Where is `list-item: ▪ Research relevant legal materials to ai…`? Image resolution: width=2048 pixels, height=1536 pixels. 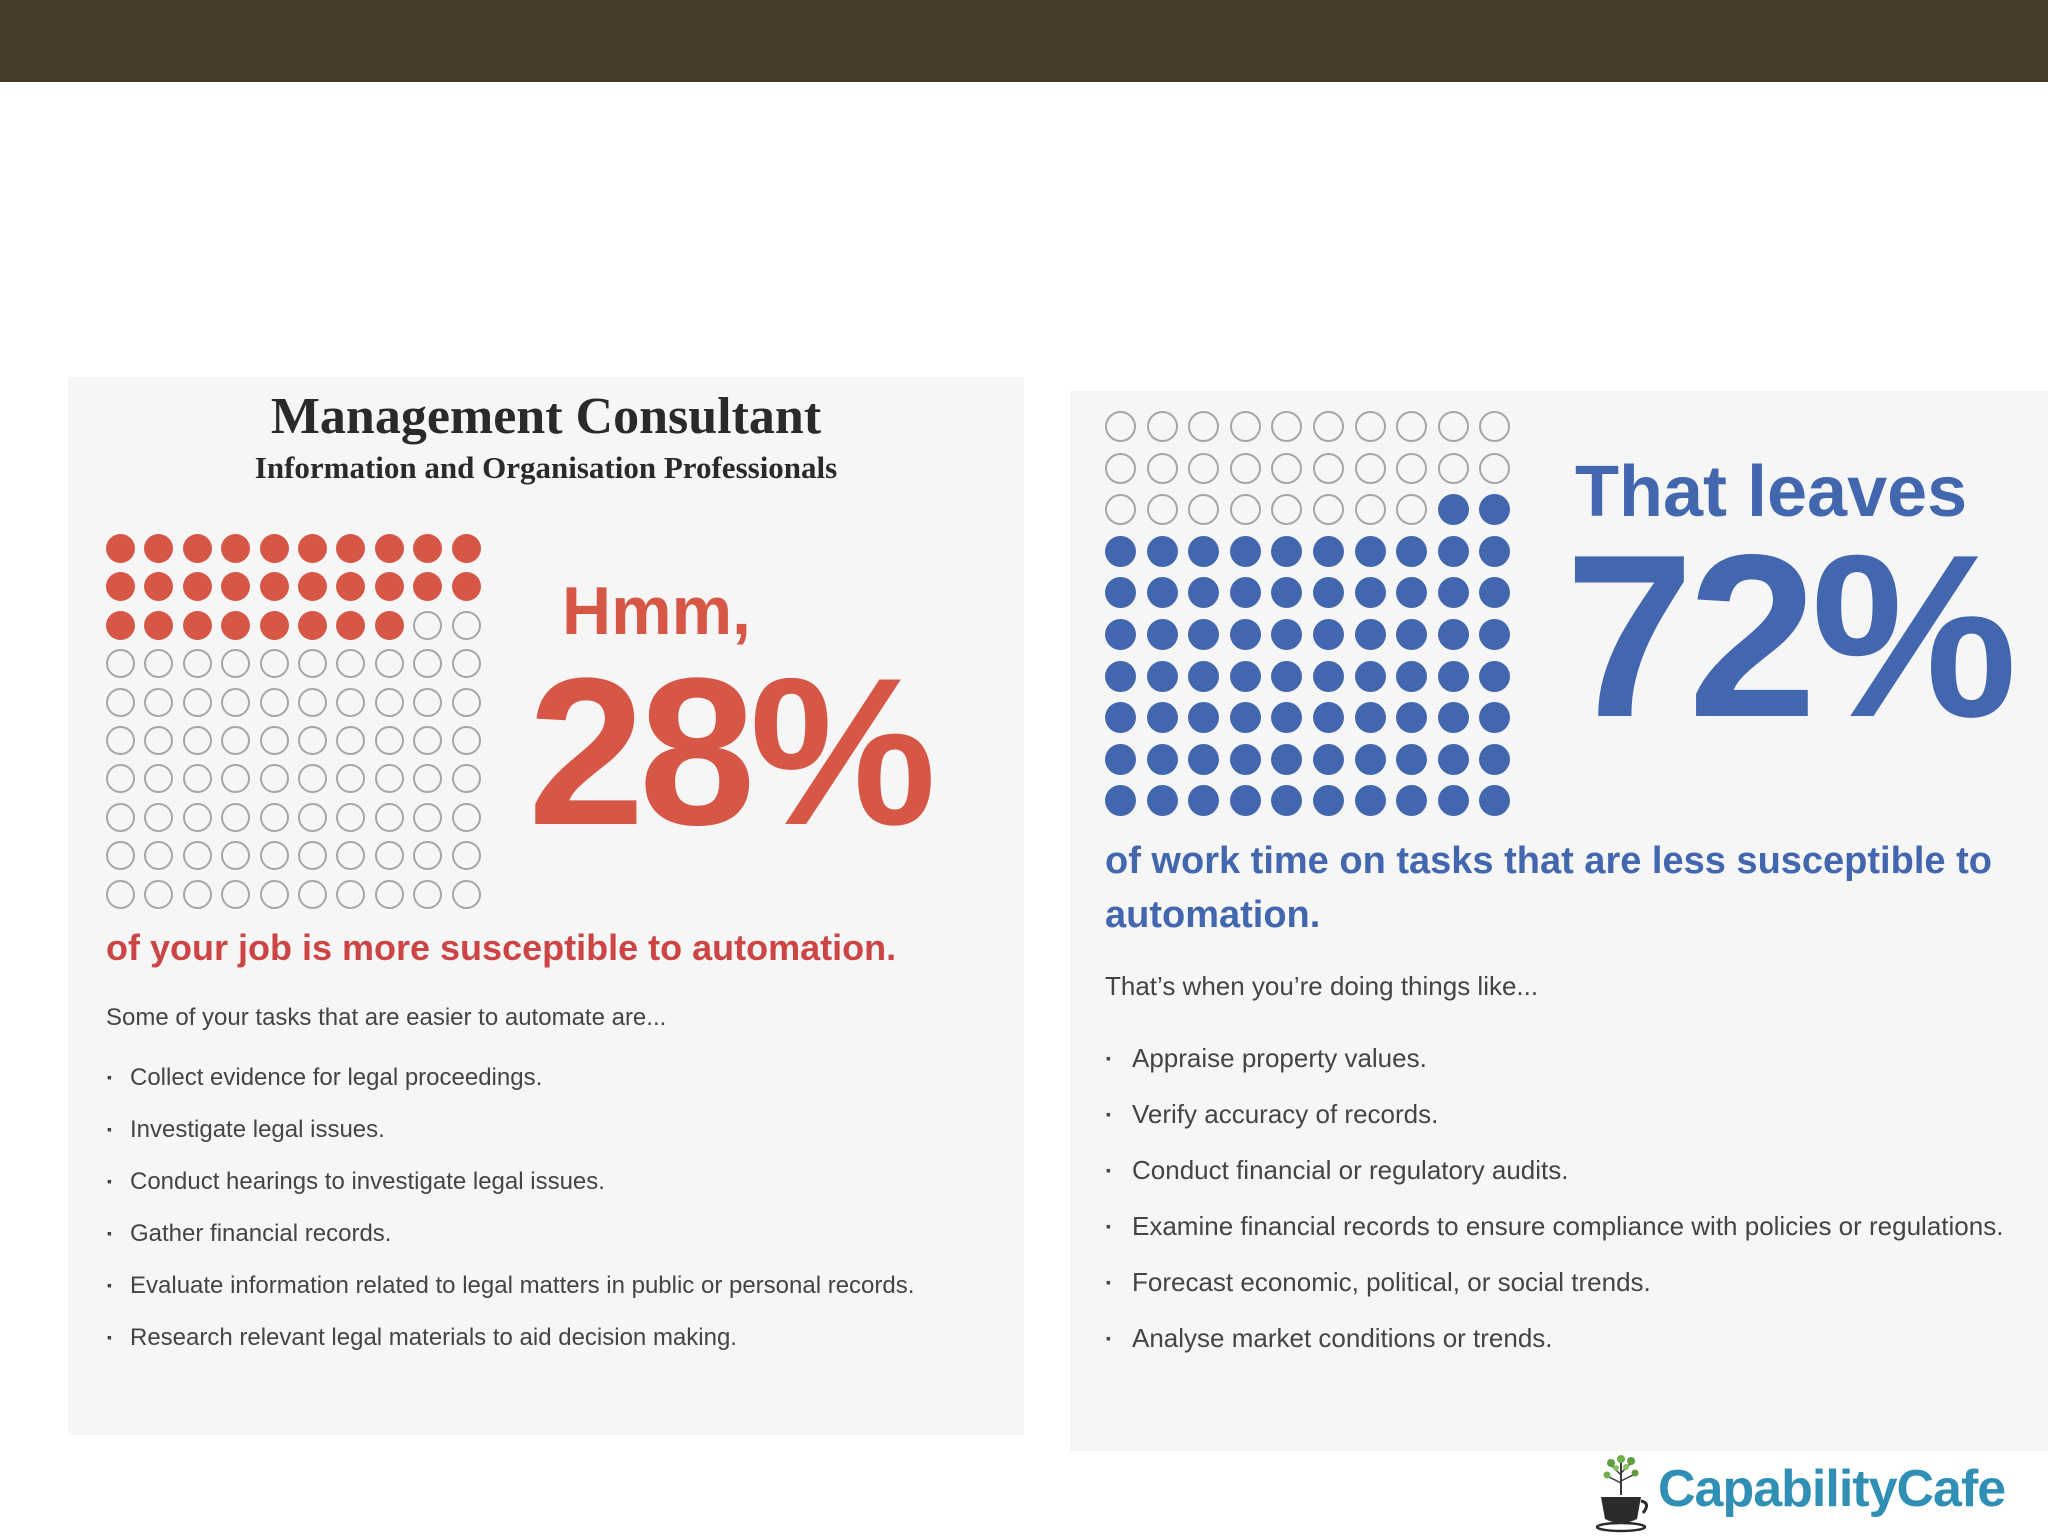 list-item: ▪ Research relevant legal materials to ai… is located at coordinates (546, 1337).